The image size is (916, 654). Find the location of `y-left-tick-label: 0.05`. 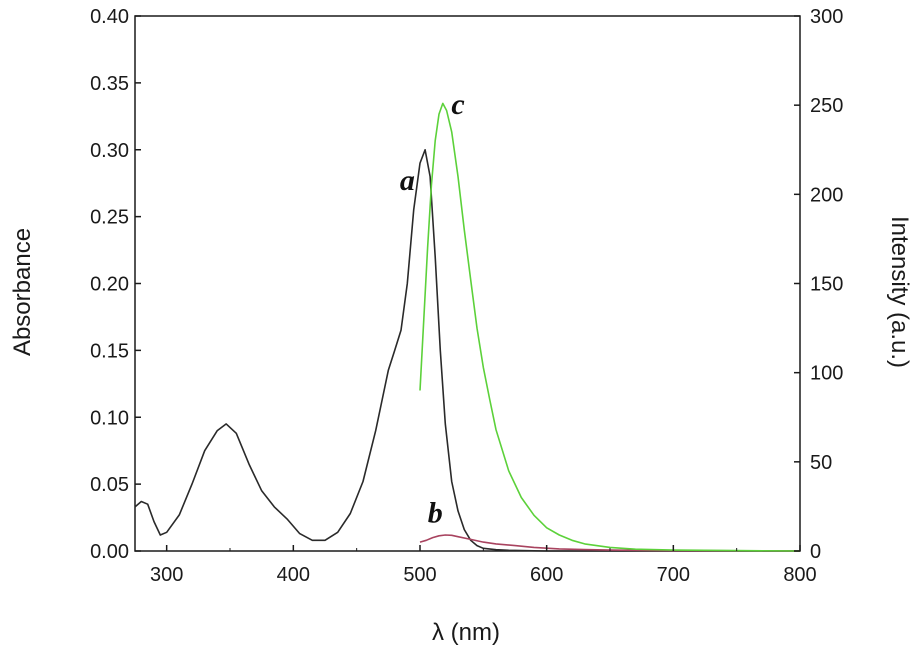

y-left-tick-label: 0.05 is located at coordinates (109, 485).